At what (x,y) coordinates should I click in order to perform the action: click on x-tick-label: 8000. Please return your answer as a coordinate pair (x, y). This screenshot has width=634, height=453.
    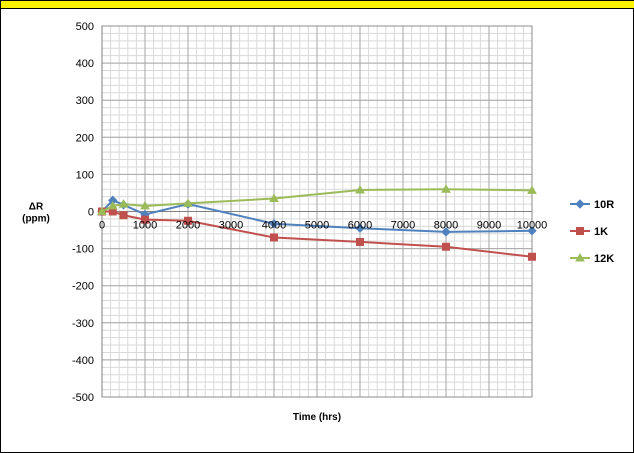
    Looking at the image, I should click on (446, 226).